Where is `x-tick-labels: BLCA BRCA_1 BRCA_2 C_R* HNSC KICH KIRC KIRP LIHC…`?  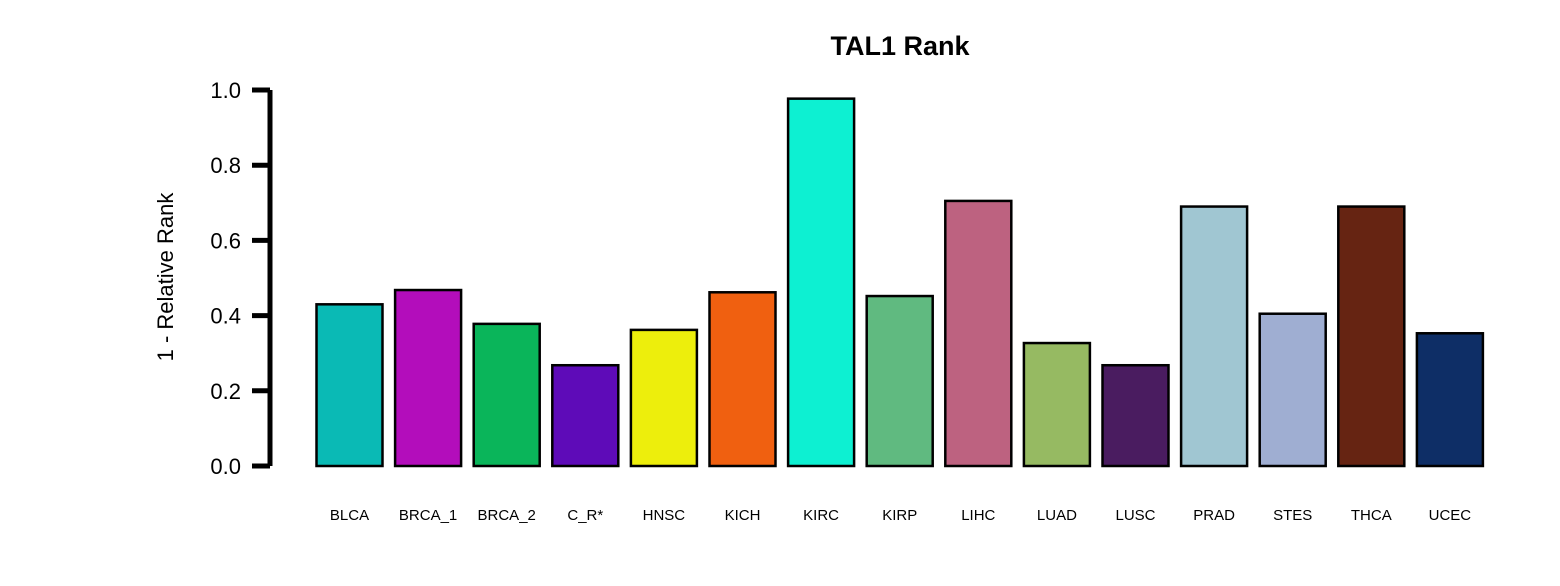
x-tick-labels: BLCA BRCA_1 BRCA_2 C_R* HNSC KICH KIRC KIRP LIHC… is located at coordinates (900, 515).